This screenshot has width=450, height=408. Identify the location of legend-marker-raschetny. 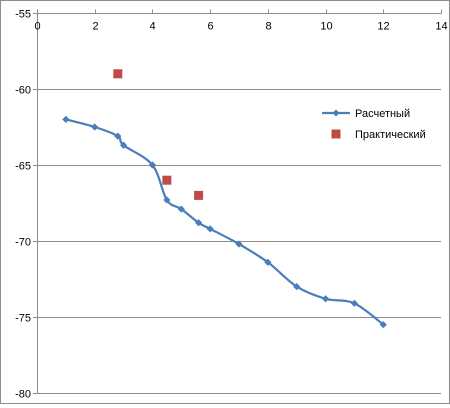
(336, 113).